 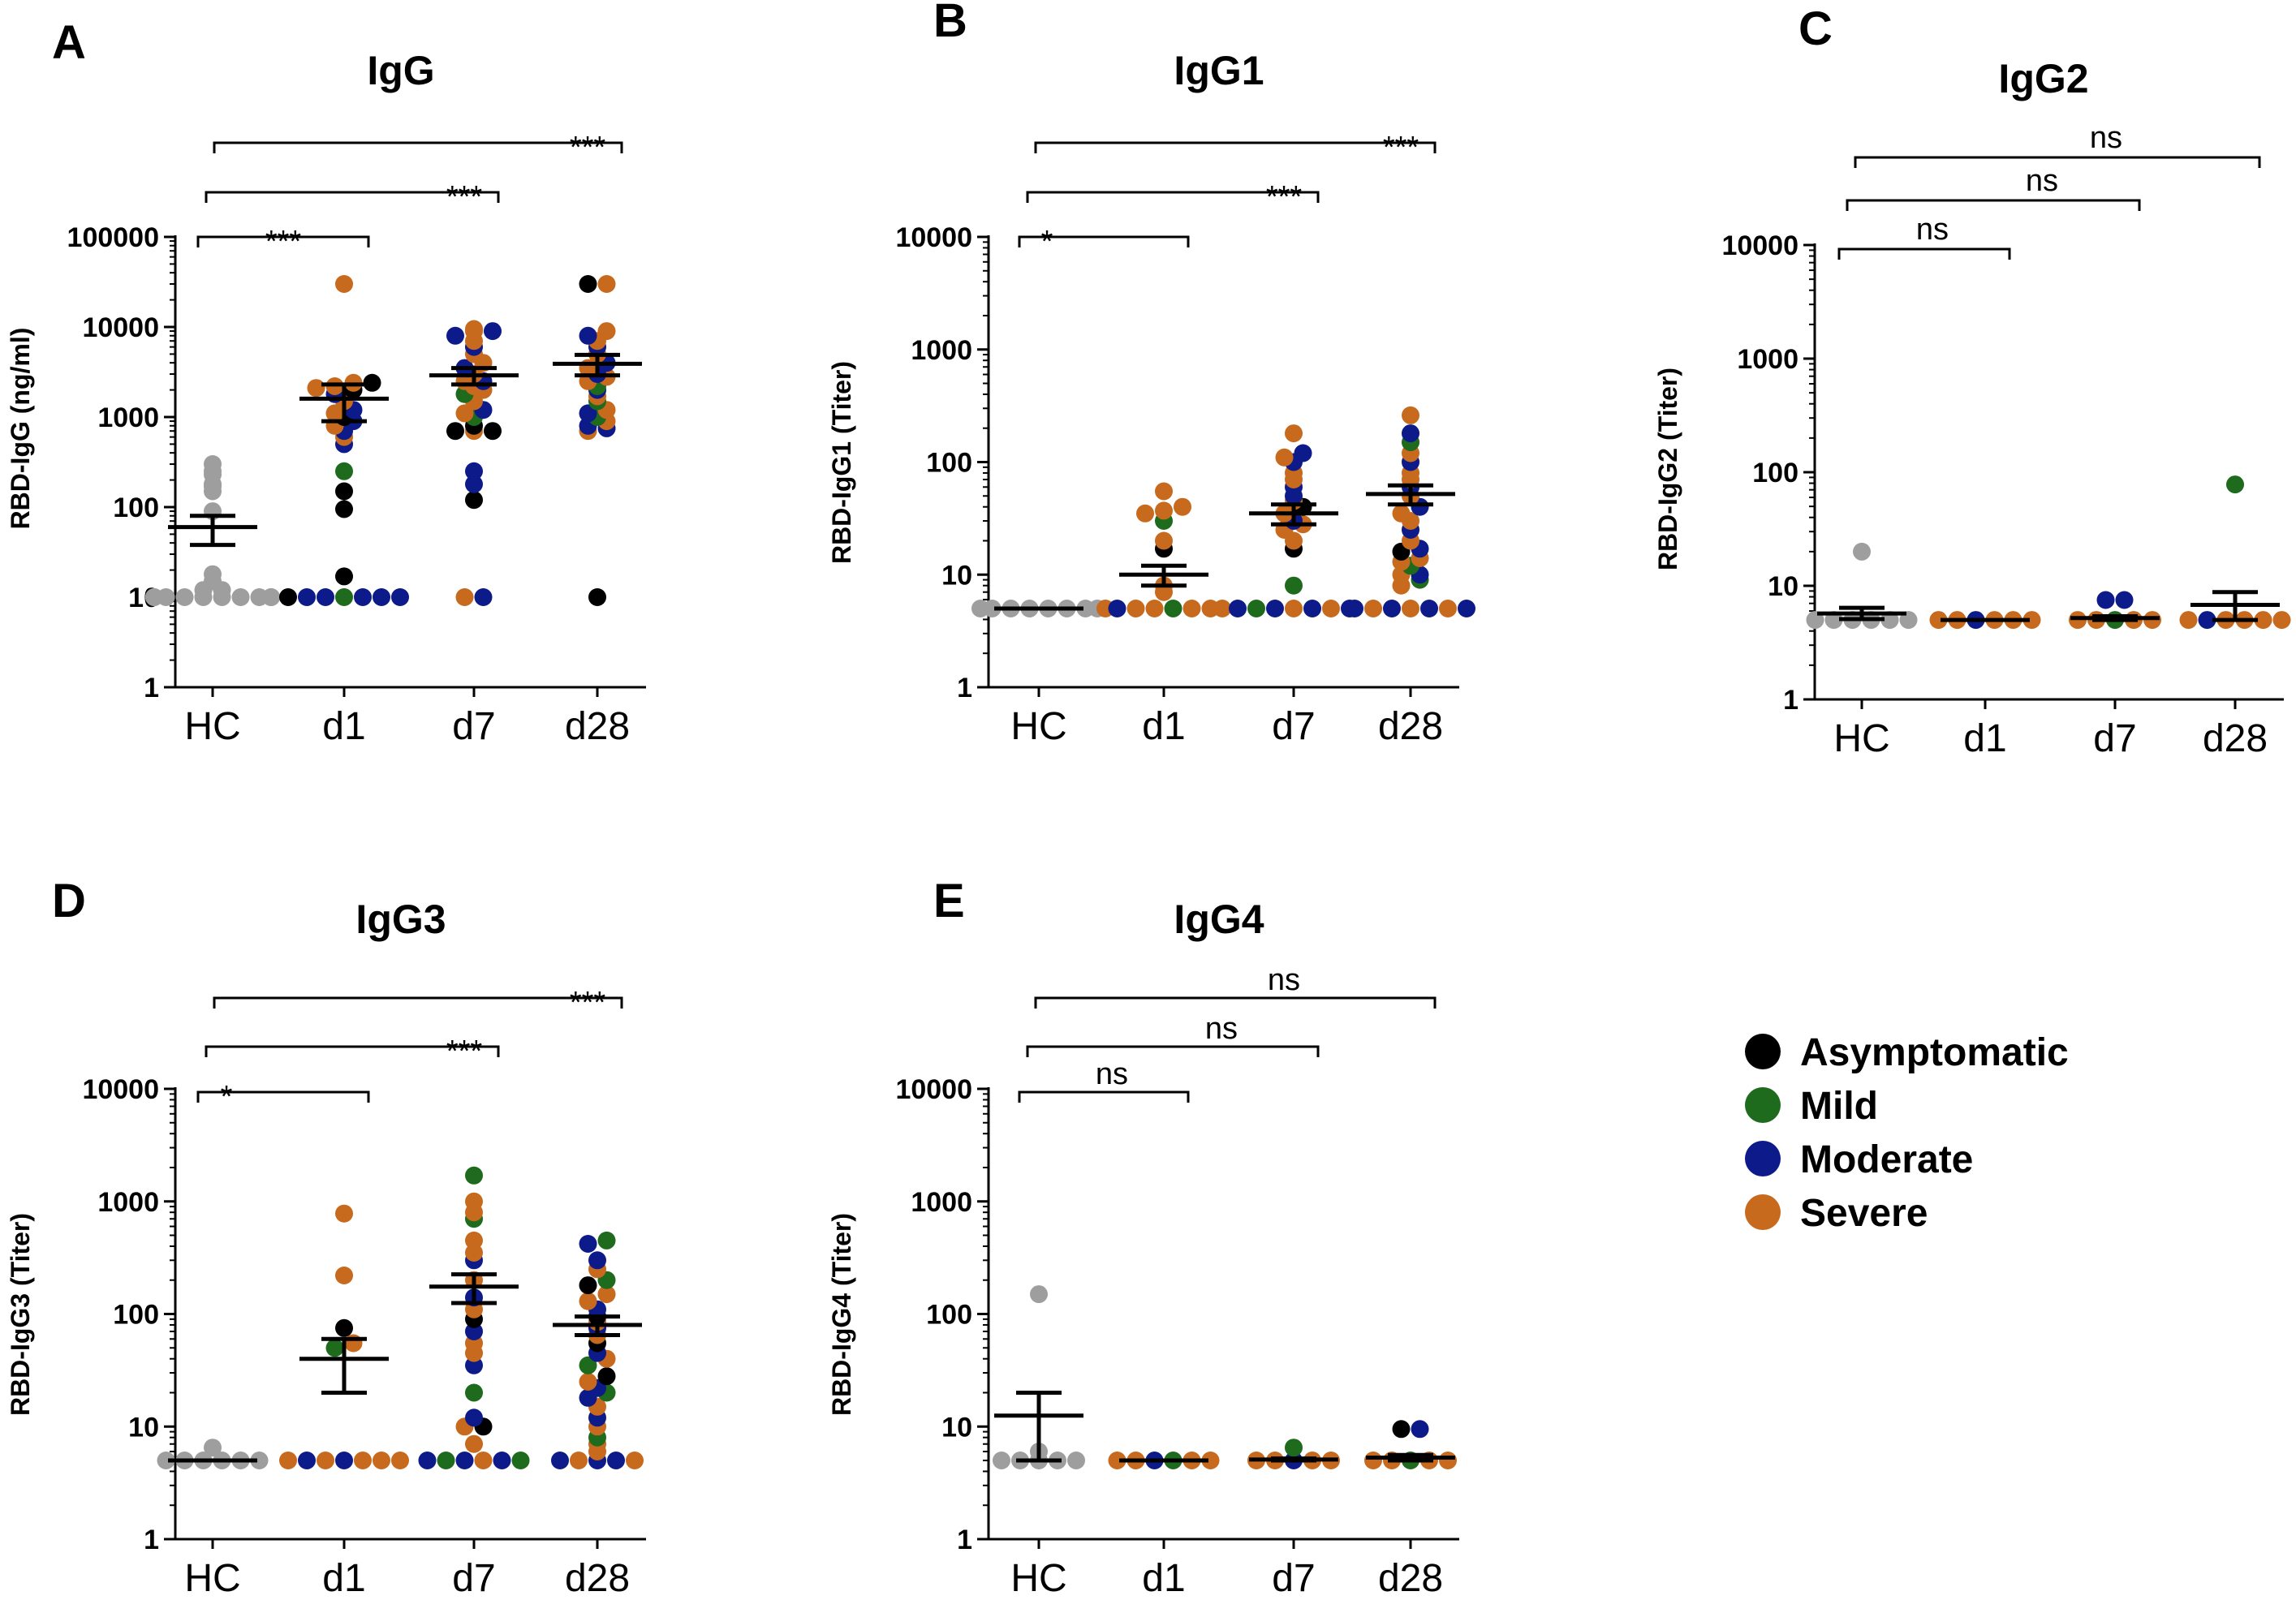 I want to click on y-tick-label: 1, so click(x=965, y=688).